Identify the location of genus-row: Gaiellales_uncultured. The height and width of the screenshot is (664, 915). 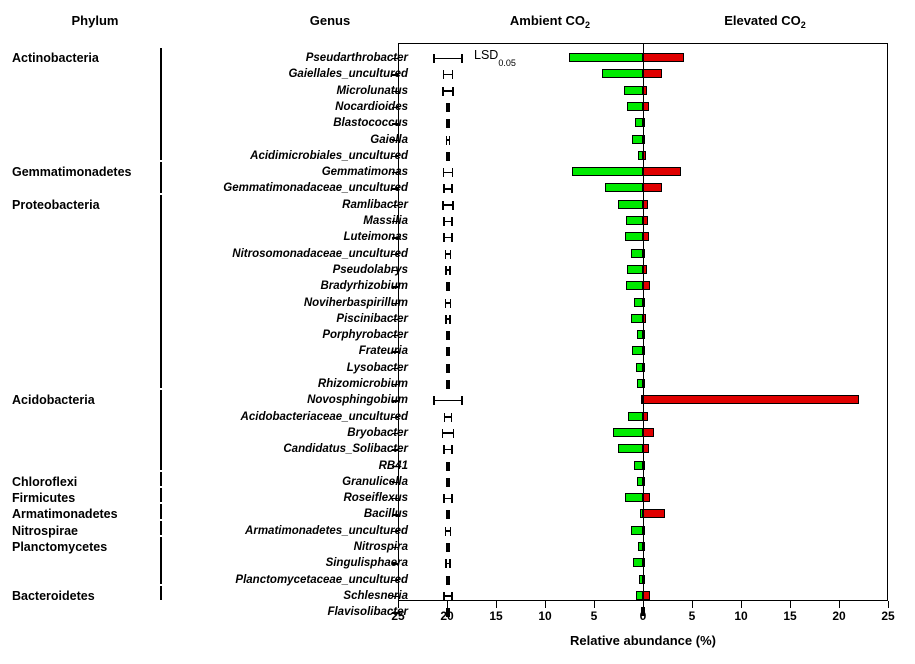
(457, 74).